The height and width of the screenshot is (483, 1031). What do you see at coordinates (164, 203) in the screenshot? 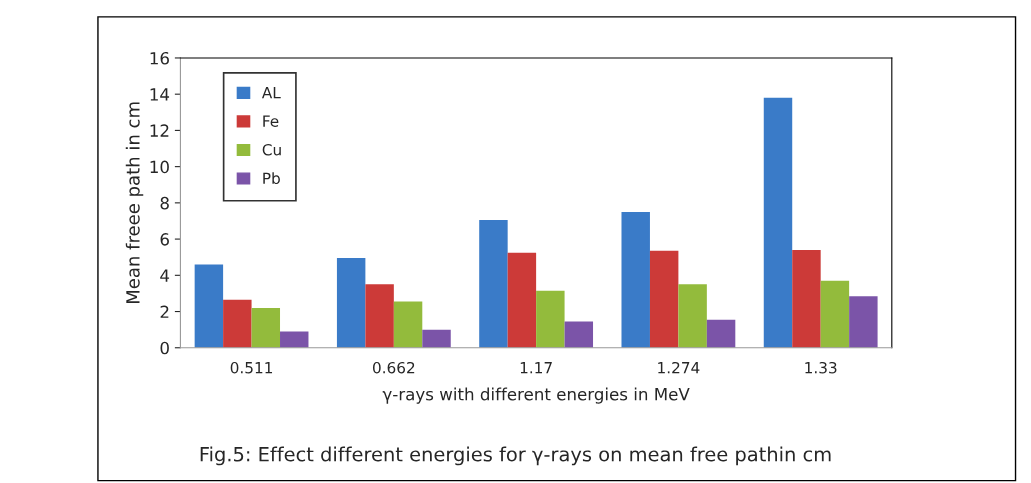
I see `y-tick-label: 8` at bounding box center [164, 203].